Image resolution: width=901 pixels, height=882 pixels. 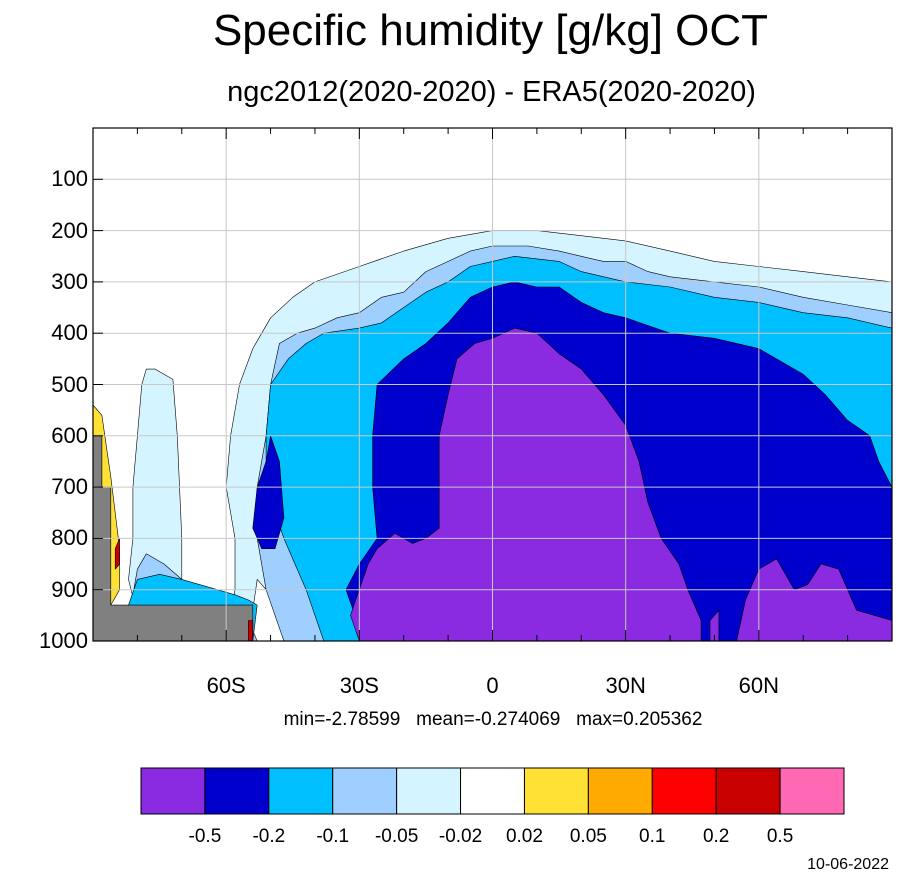 What do you see at coordinates (588, 836) in the screenshot?
I see `colorbar-label-6: 0.05` at bounding box center [588, 836].